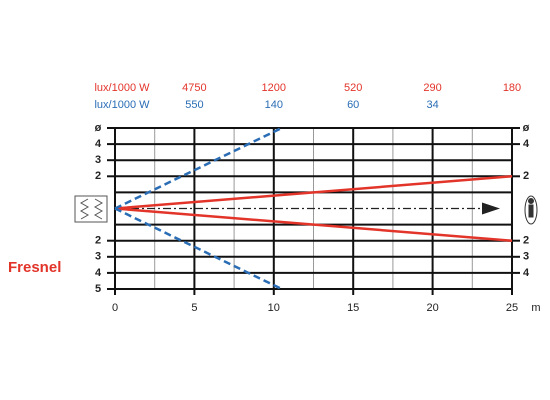 Image resolution: width=550 pixels, height=400 pixels. I want to click on lux-value: 550, so click(194, 105).